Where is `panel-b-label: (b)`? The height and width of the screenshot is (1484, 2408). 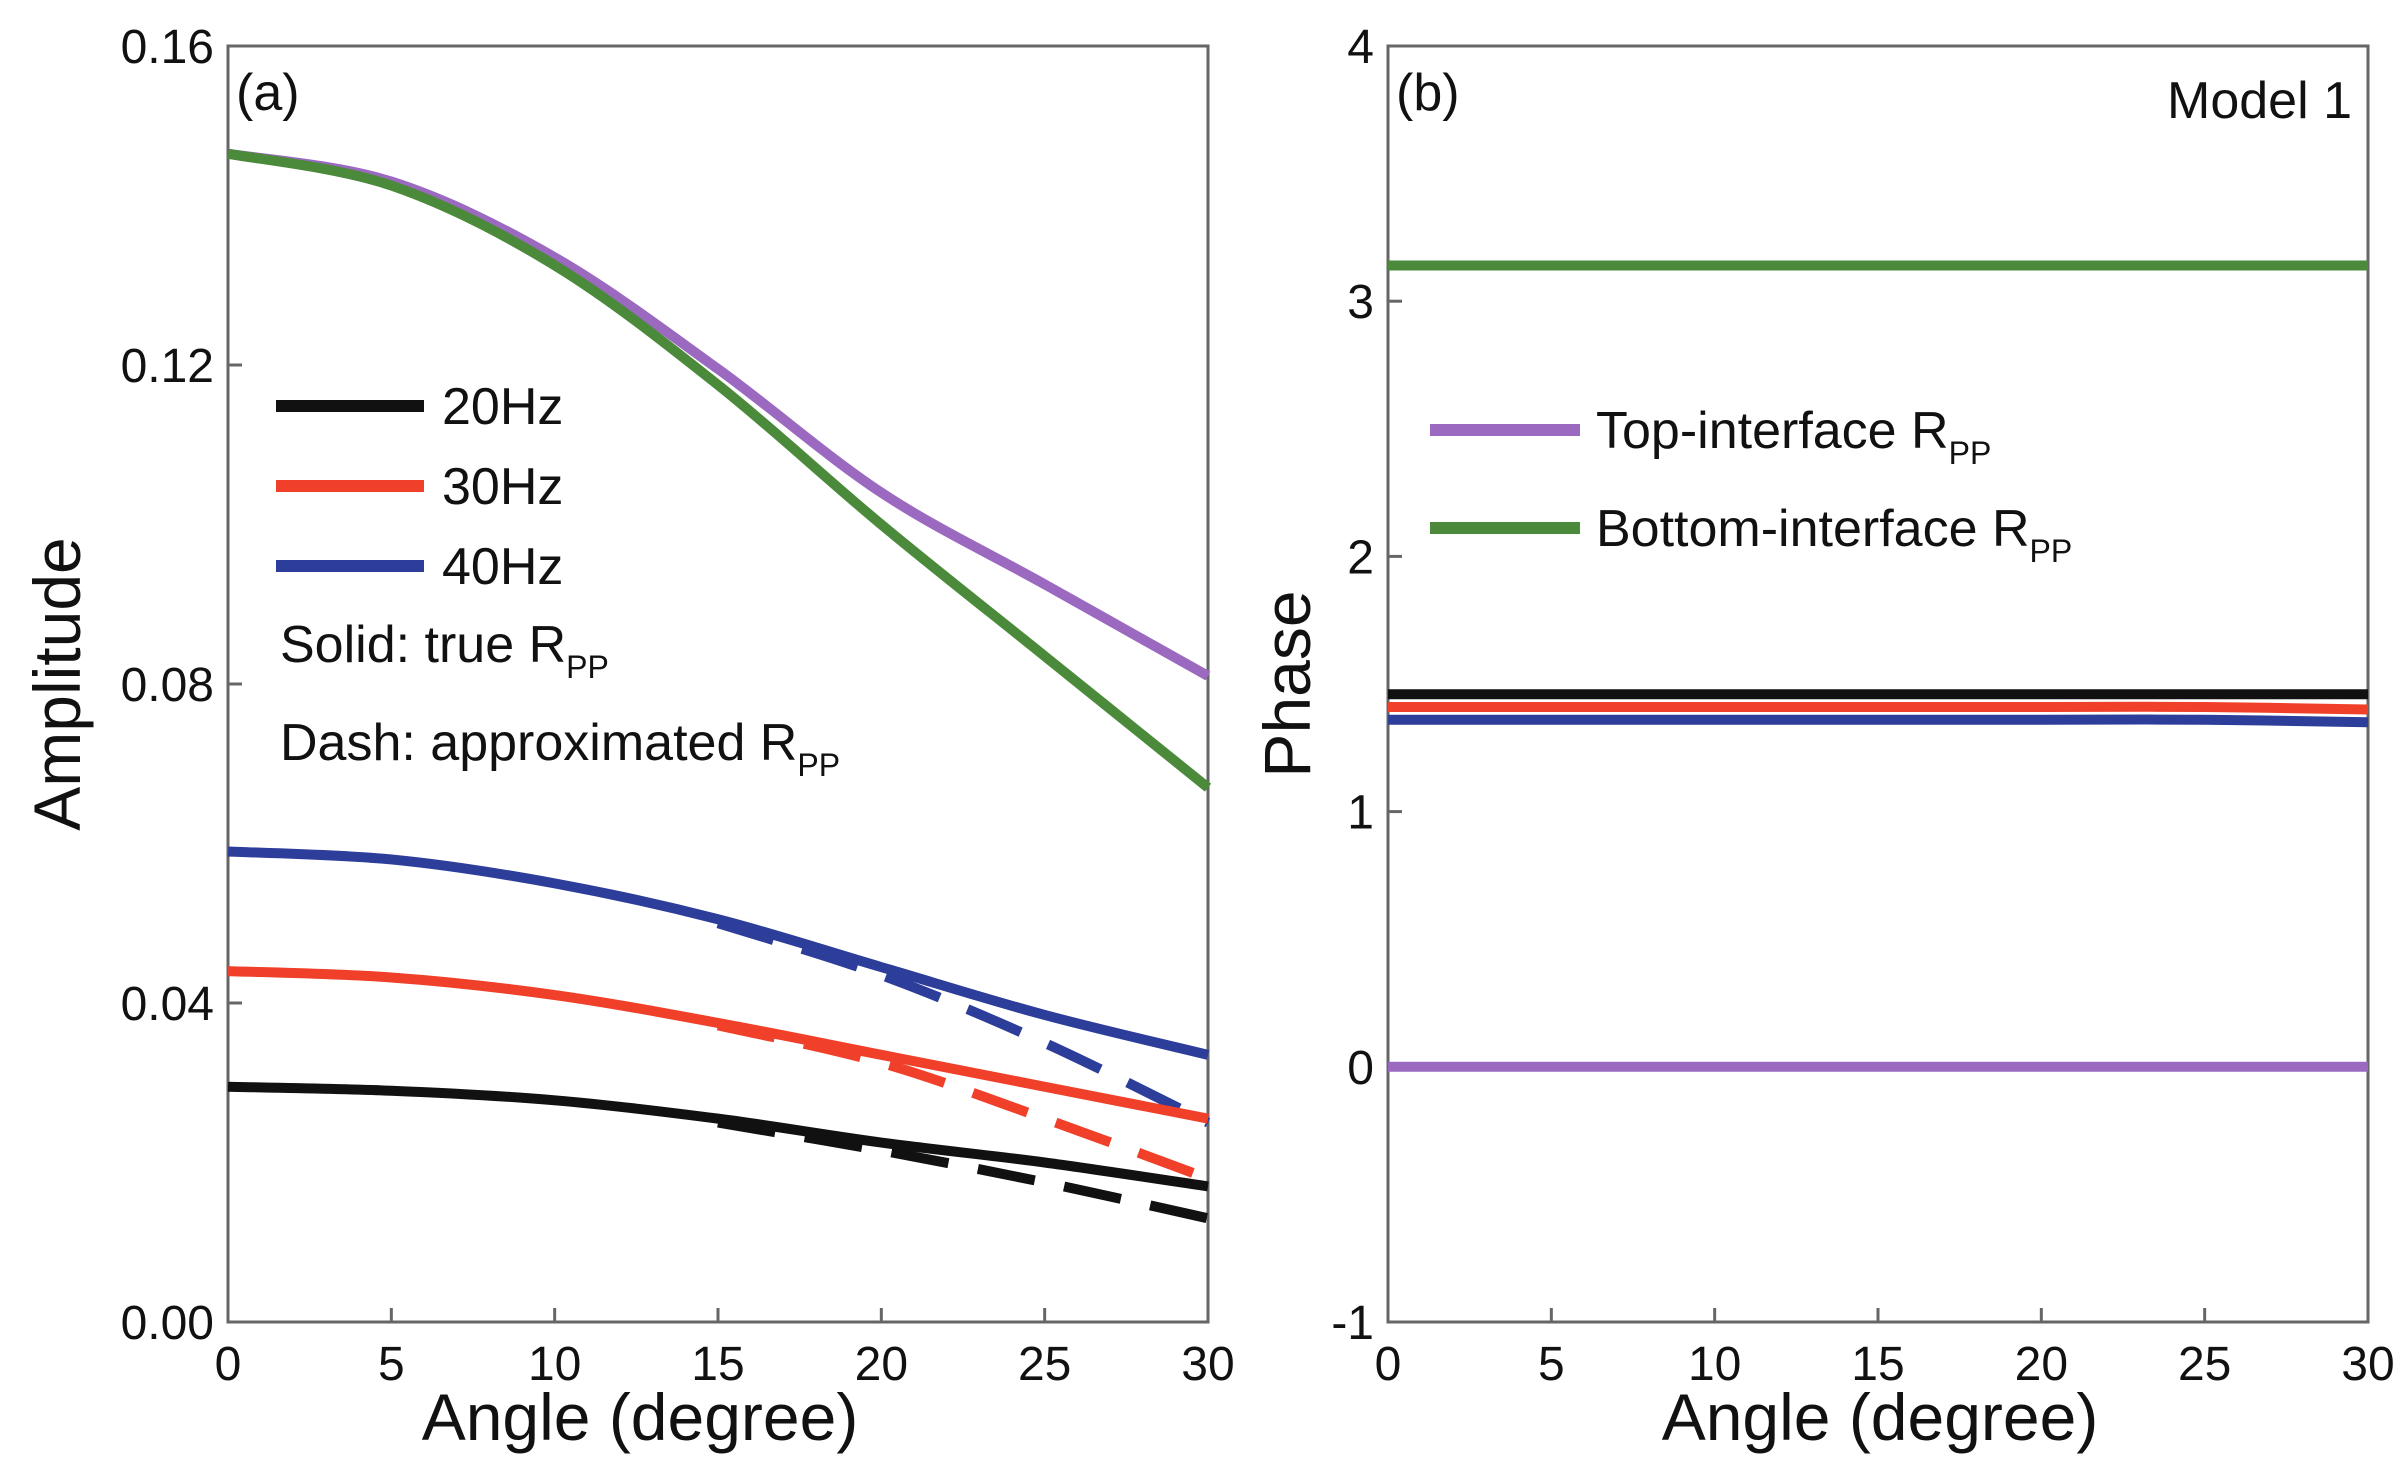
panel-b-label: (b) is located at coordinates (1428, 93).